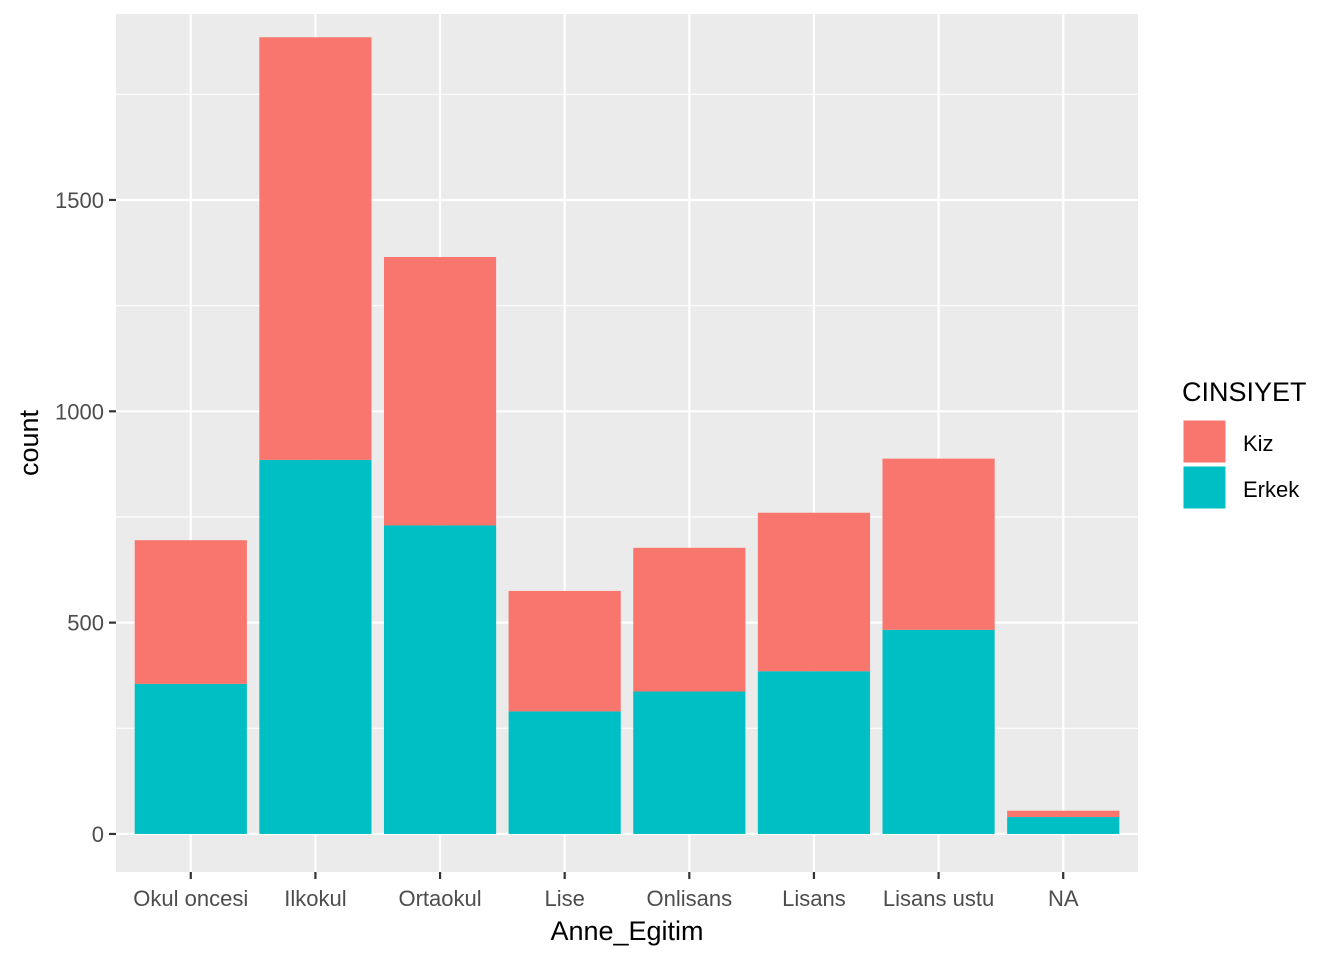 This screenshot has width=1344, height=960. I want to click on legend-label-kiz: Kiz, so click(1258, 443).